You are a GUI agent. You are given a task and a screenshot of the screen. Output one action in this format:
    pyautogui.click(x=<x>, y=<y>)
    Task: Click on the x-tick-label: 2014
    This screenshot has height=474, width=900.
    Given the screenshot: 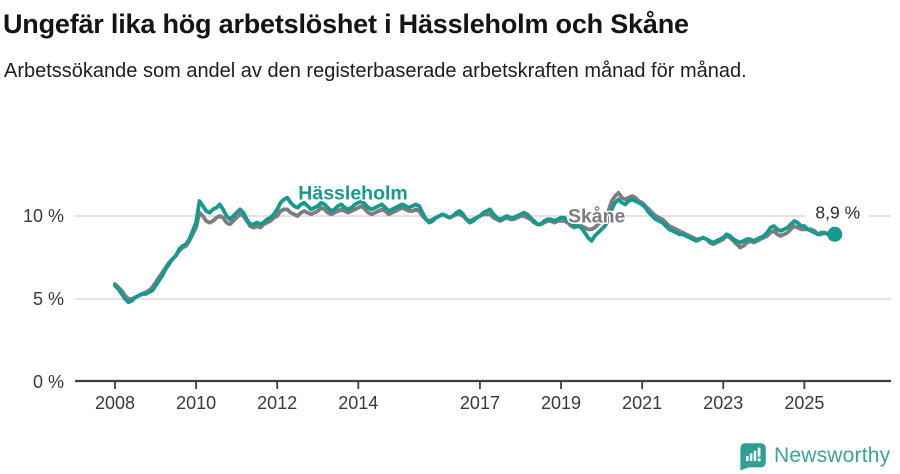 What is the action you would take?
    pyautogui.click(x=358, y=403)
    